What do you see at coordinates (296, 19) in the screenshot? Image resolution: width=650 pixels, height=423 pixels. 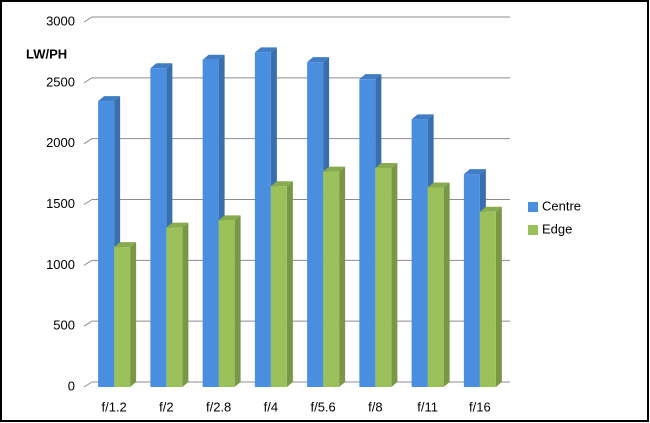 I see `grid-line` at bounding box center [296, 19].